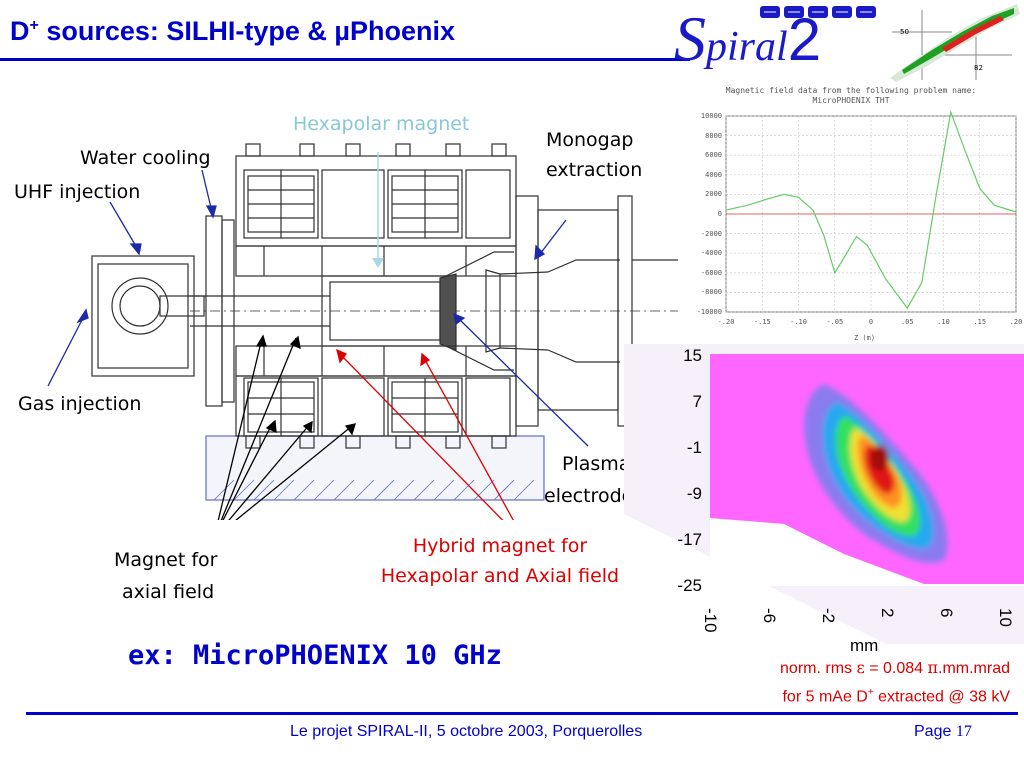 The width and height of the screenshot is (1024, 768). Describe the element at coordinates (835, 322) in the screenshot. I see `field-x-tick: -.05` at that location.